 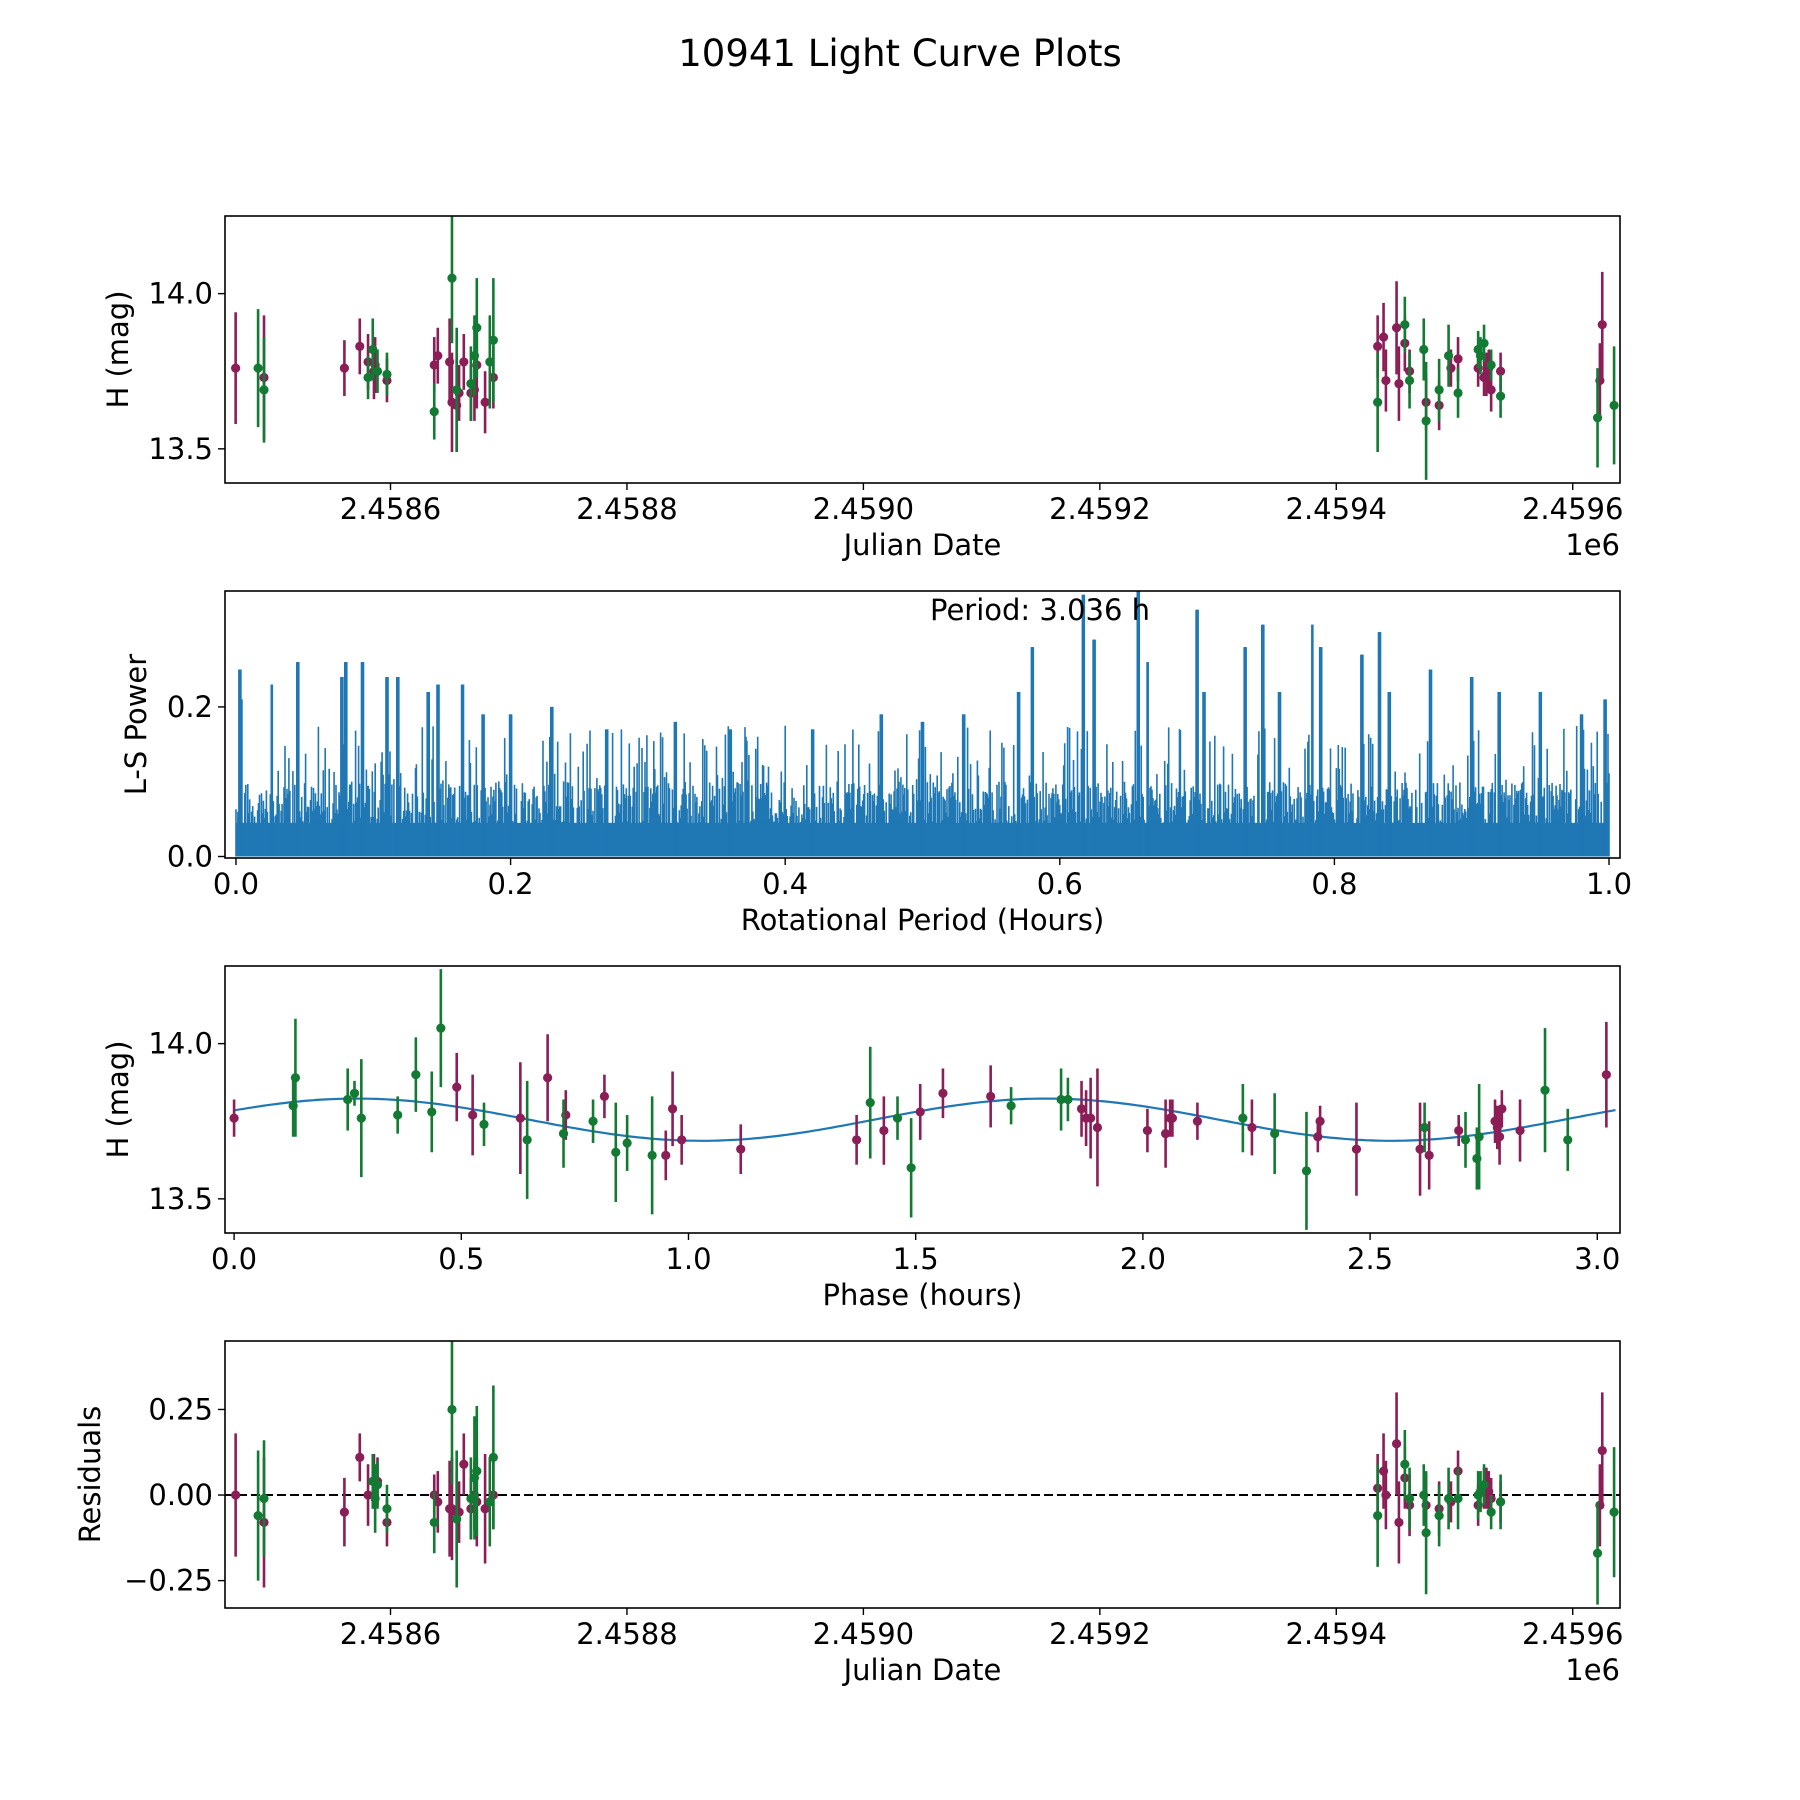 What do you see at coordinates (1099, 1634) in the screenshot?
I see `x-tick-label: 2.4592` at bounding box center [1099, 1634].